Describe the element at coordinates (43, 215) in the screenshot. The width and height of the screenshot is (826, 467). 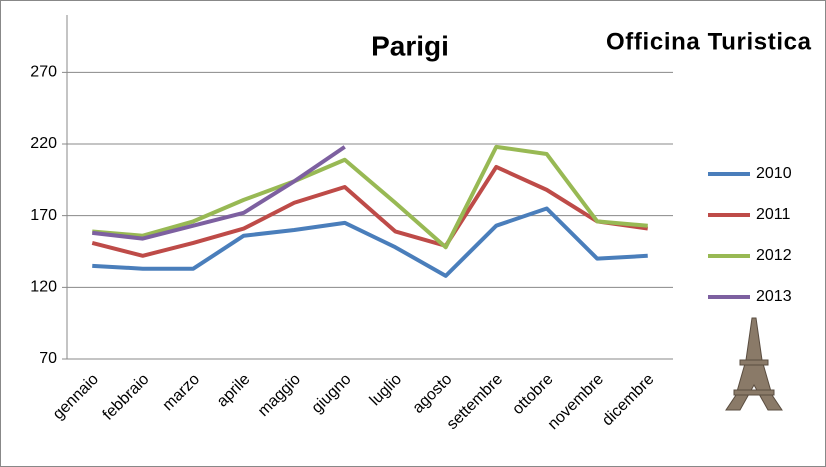
I see `y-tick-label: 170` at that location.